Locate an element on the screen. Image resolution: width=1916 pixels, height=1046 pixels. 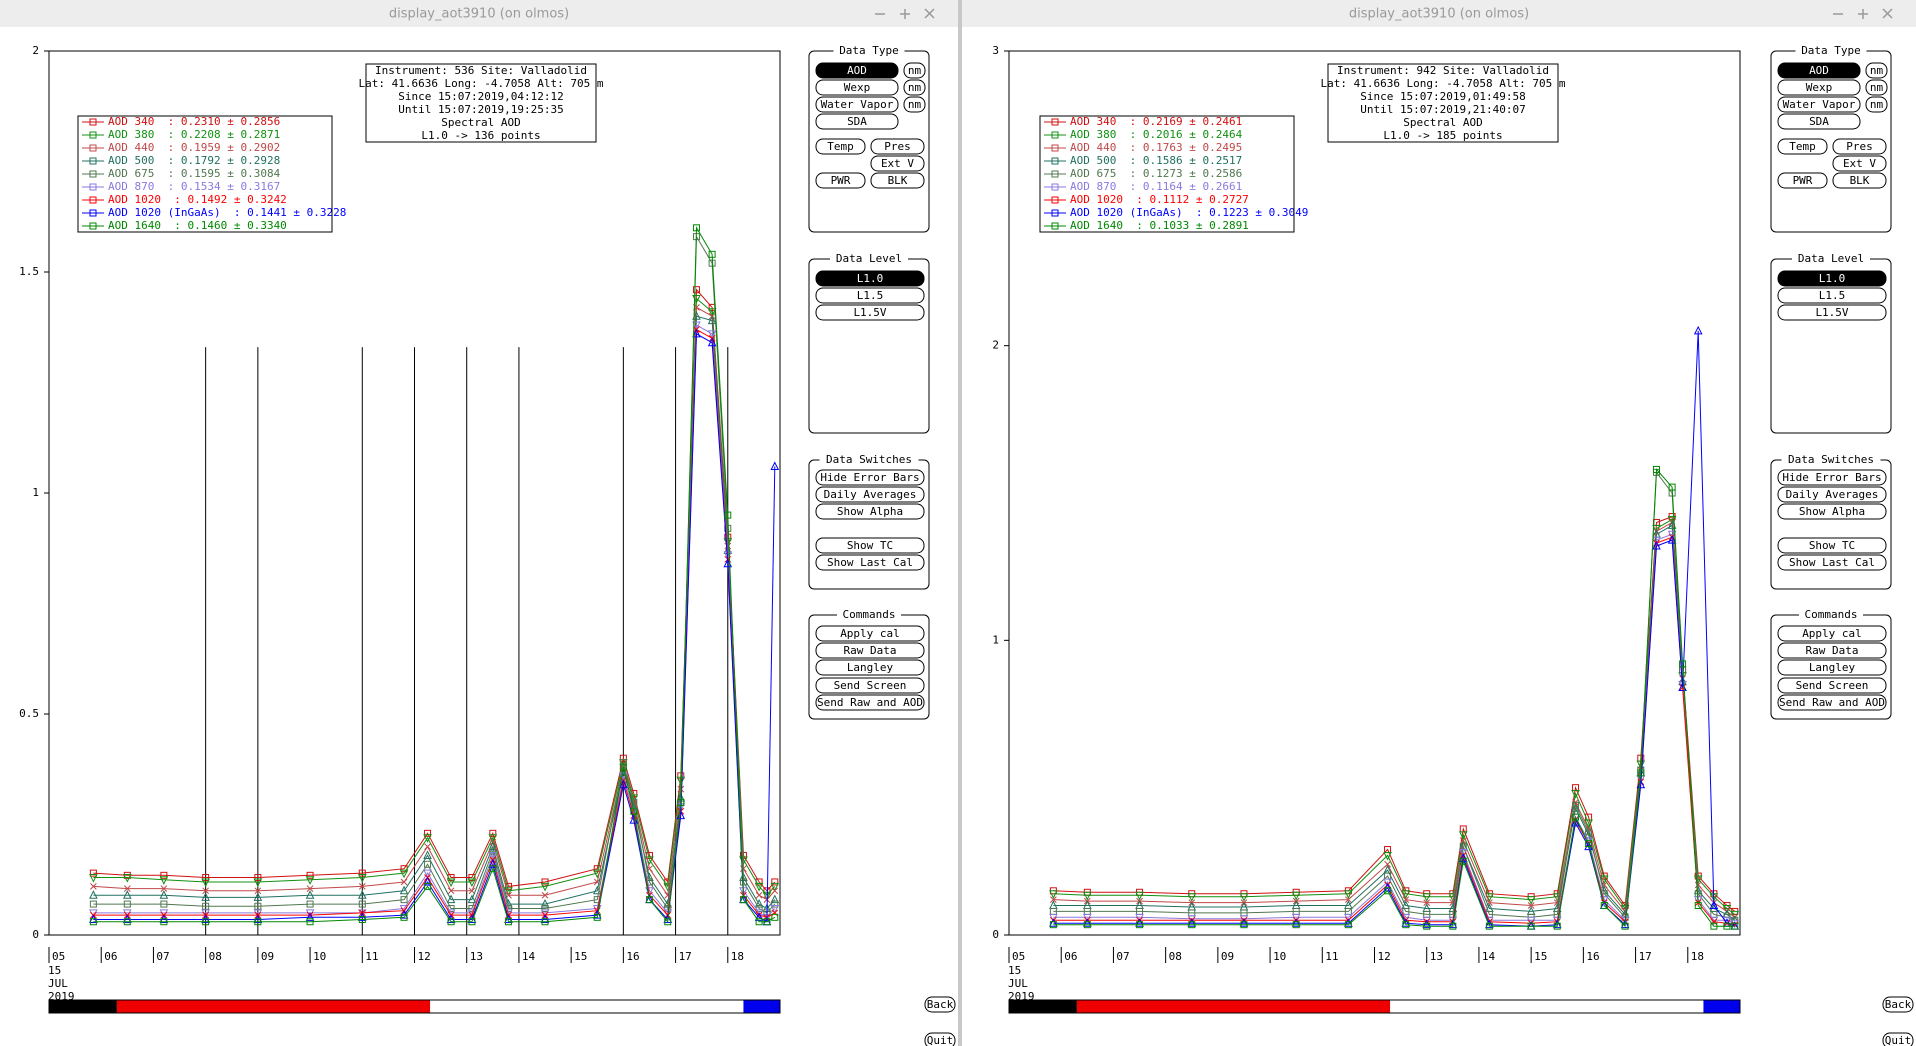
button-label: Back is located at coordinates (940, 1004).